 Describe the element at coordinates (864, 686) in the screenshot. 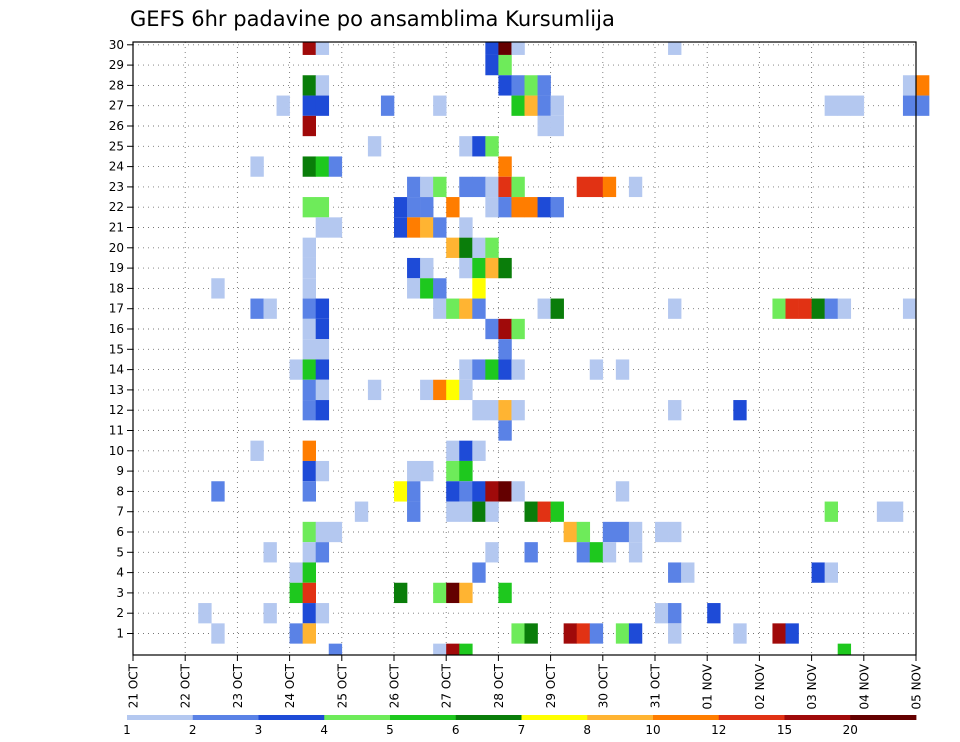

I see `x-tick-label: 04 NOV` at that location.